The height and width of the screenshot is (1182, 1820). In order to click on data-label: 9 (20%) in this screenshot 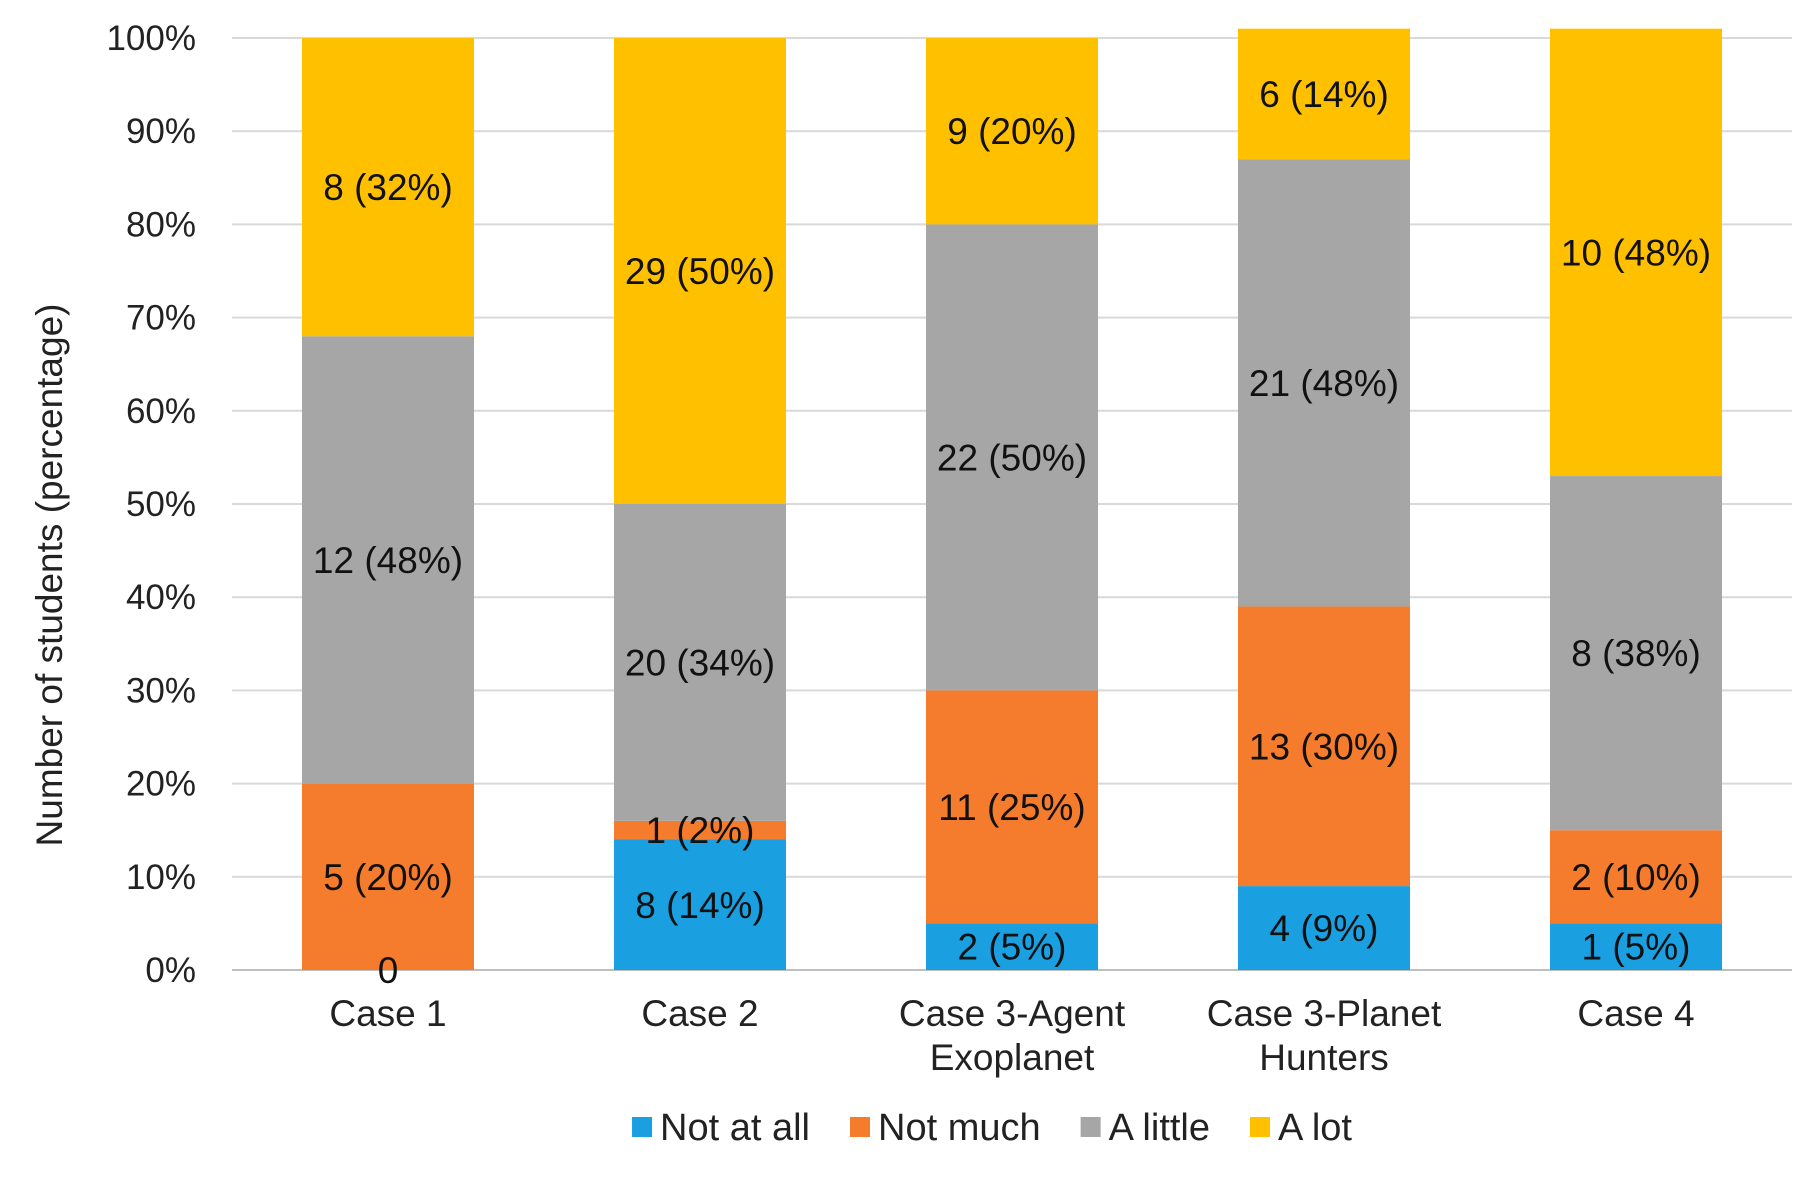, I will do `click(1012, 131)`.